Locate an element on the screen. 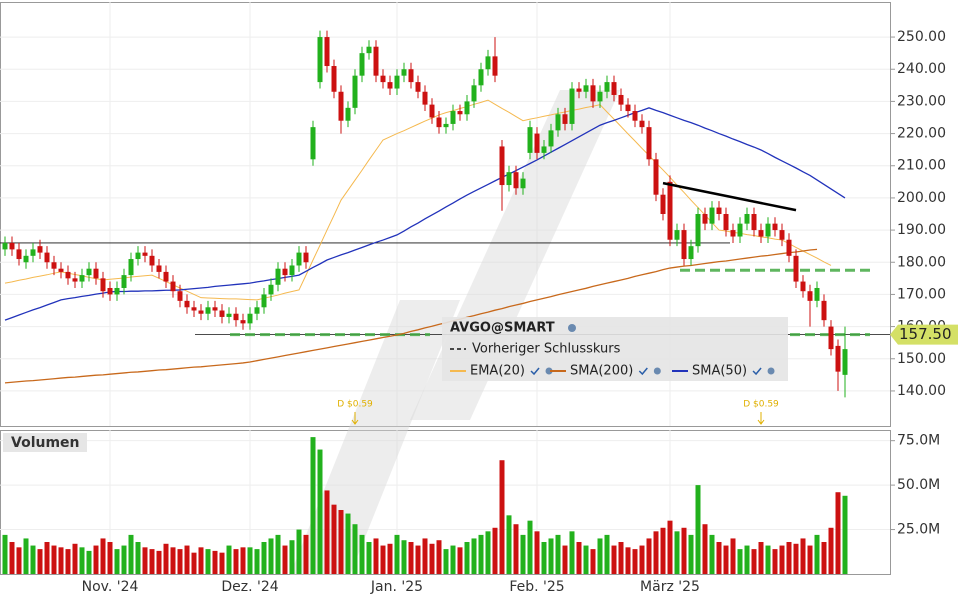 This screenshot has width=960, height=600. y-tick-label: 75.0M is located at coordinates (918, 441).